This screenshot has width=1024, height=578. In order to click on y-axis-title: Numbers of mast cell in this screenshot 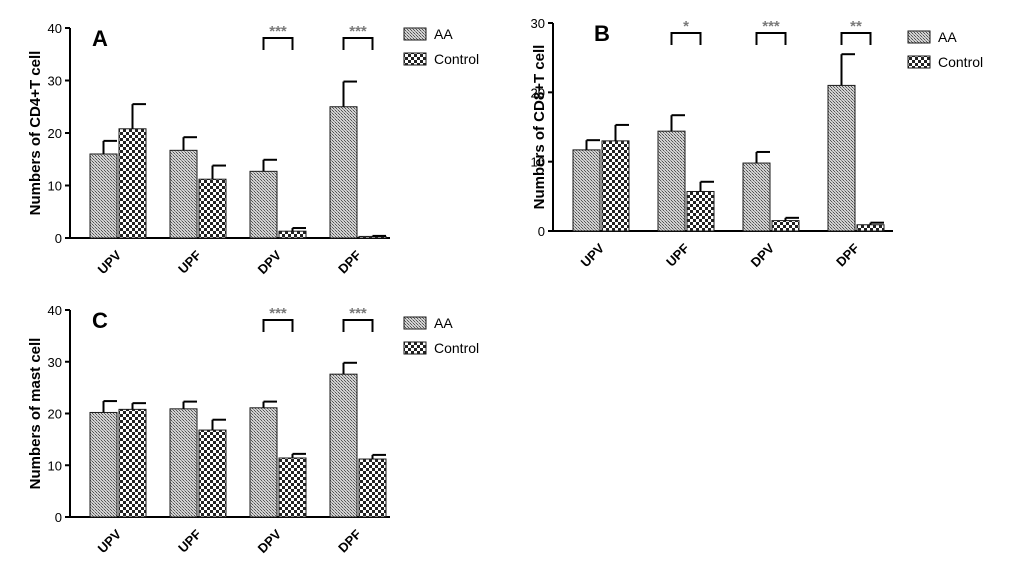, I will do `click(35, 414)`.